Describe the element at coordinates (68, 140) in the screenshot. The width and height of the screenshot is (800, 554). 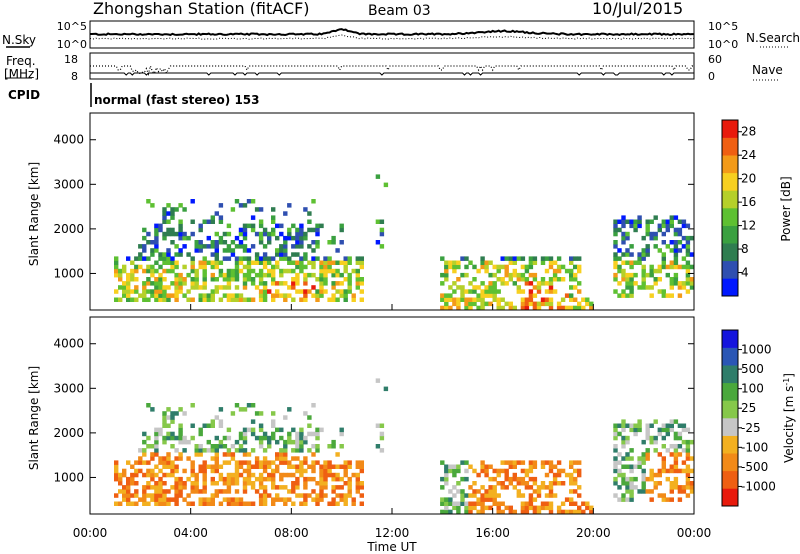
I see `y-tick-label: 4000` at that location.